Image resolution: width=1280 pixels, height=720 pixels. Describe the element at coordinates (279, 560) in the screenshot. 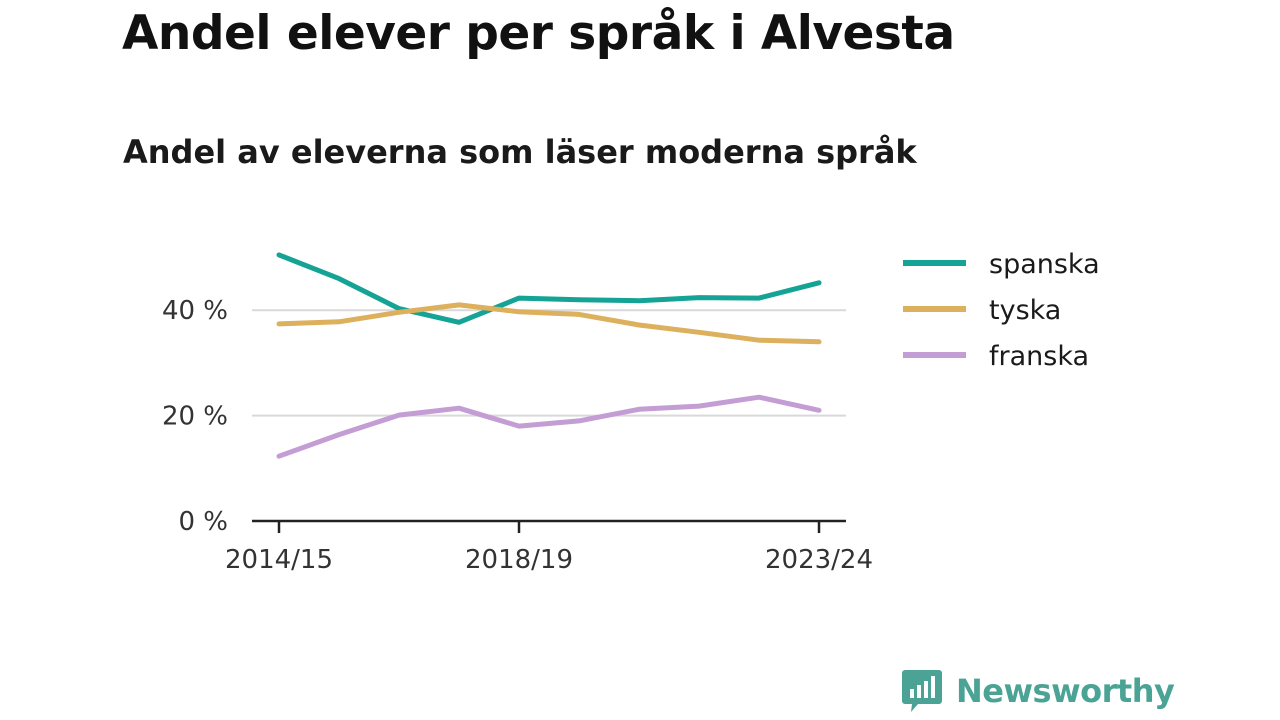

I see `x-tick-label: 2014/15` at that location.